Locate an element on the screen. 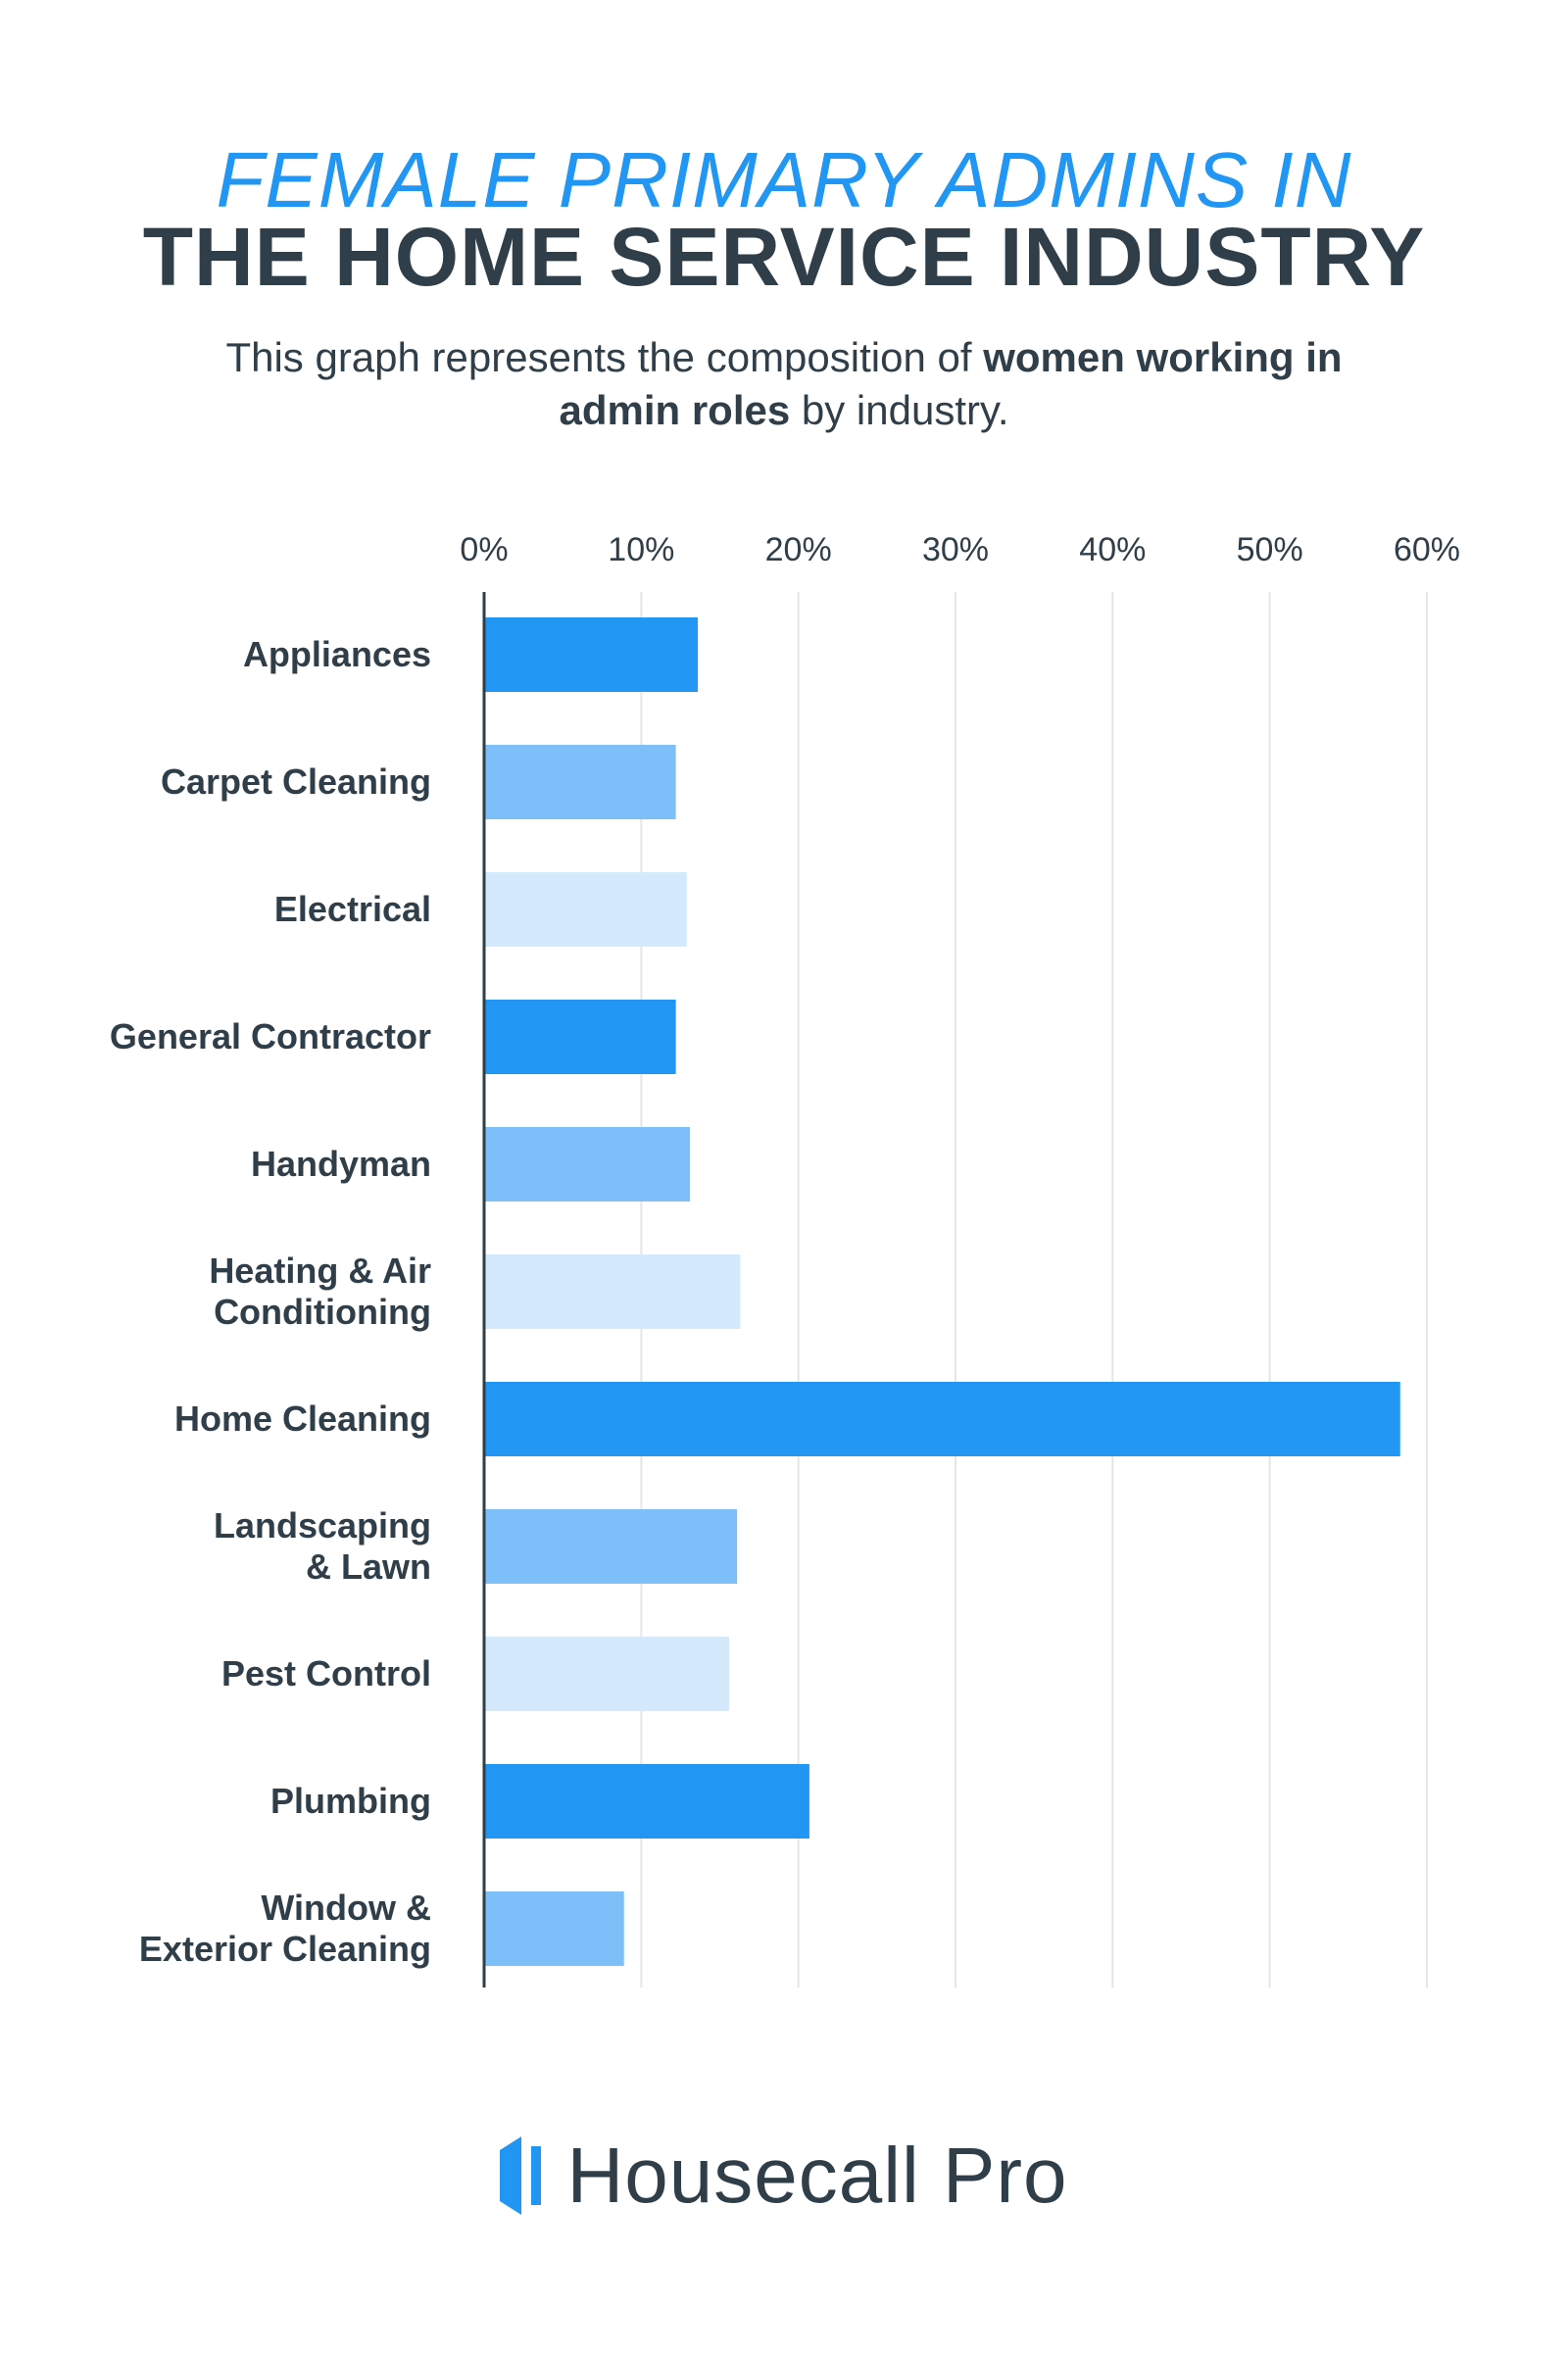 The height and width of the screenshot is (2355, 1568). subtitle-text-1: This graph represents the composition of is located at coordinates (604, 357).